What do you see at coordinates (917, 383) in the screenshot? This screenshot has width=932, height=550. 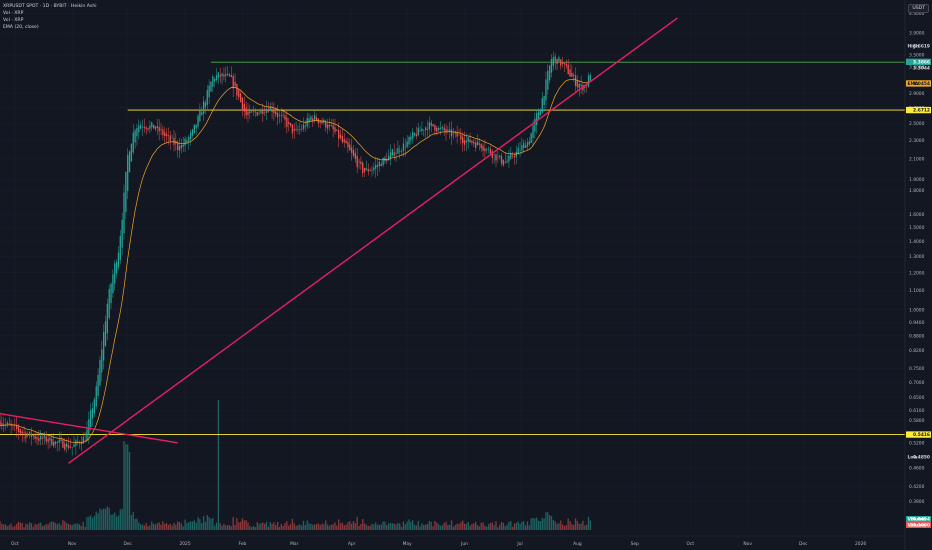 I see `price-tick-label: 0.7000` at bounding box center [917, 383].